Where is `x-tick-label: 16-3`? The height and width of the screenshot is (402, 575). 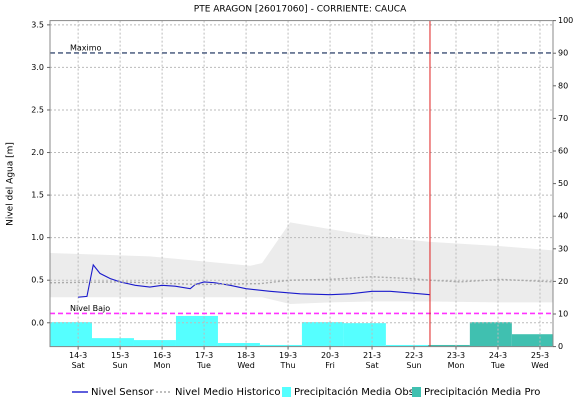 x-tick-label: 16-3 is located at coordinates (162, 355).